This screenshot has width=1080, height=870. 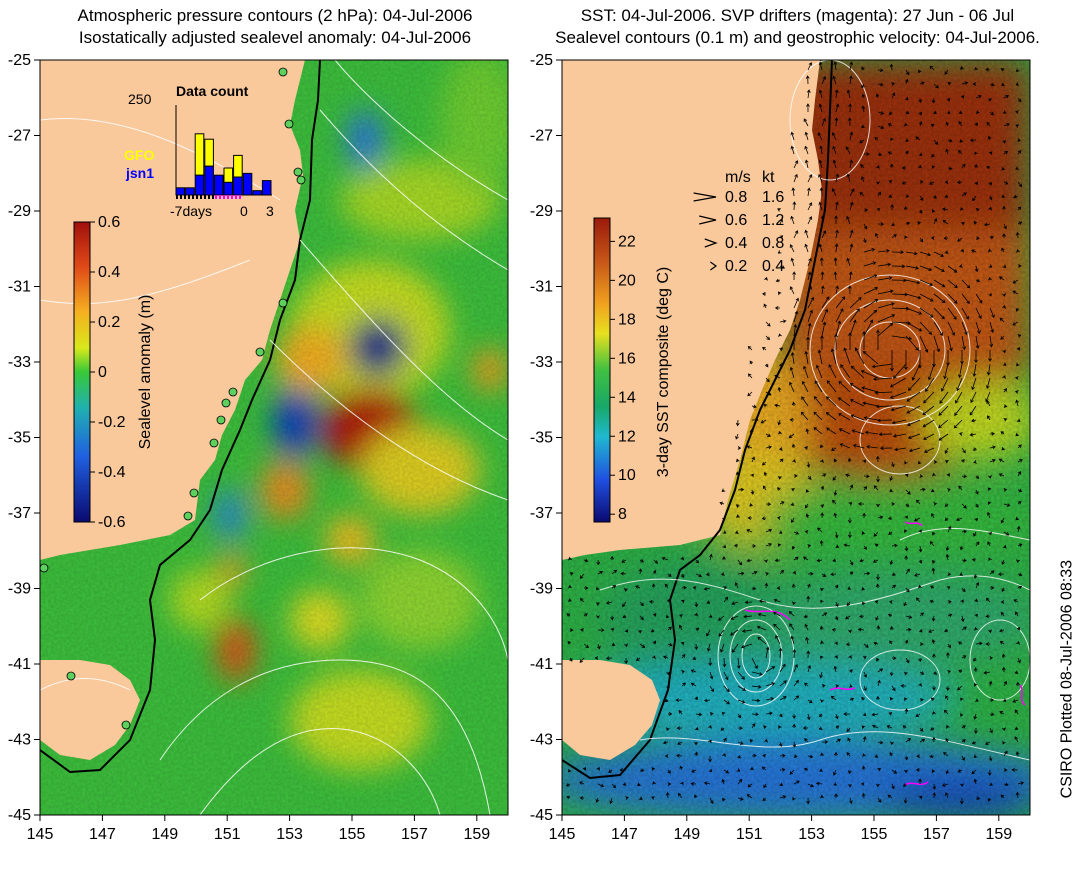 What do you see at coordinates (541, 589) in the screenshot?
I see `right-ytick-label: -39` at bounding box center [541, 589].